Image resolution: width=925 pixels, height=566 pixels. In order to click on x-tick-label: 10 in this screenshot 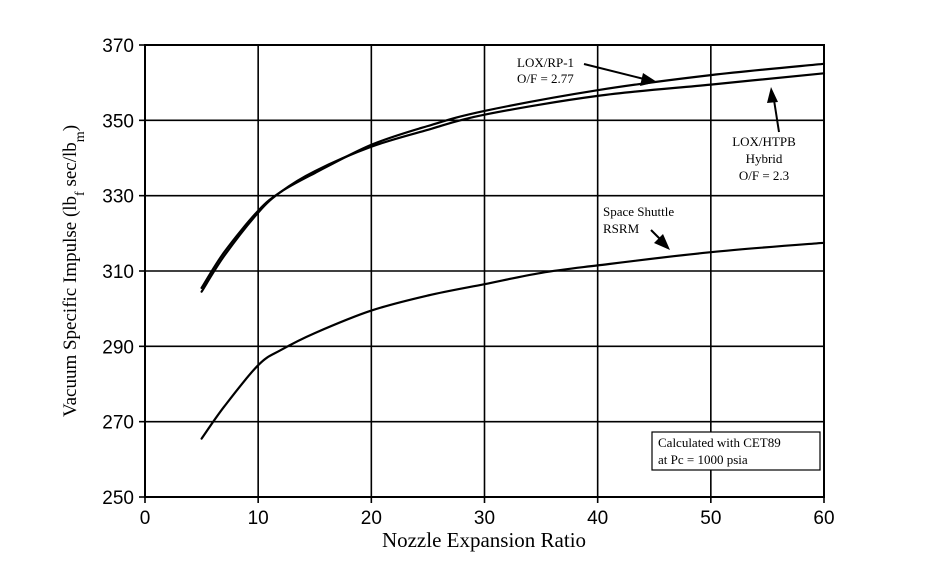, I will do `click(258, 518)`.